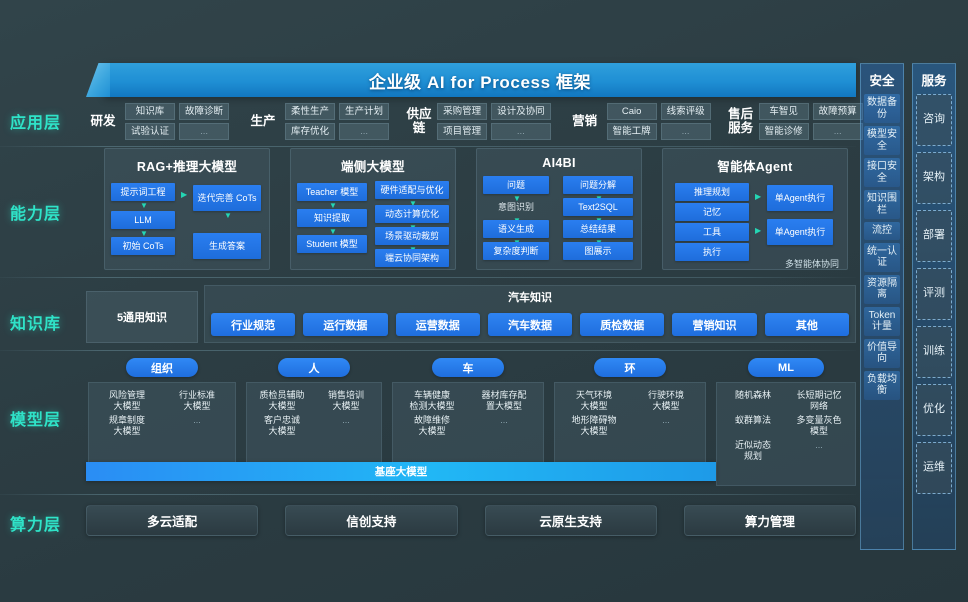 The image size is (968, 602). What do you see at coordinates (882, 108) in the screenshot?
I see `security-rail-item: 数据备份` at bounding box center [882, 108].